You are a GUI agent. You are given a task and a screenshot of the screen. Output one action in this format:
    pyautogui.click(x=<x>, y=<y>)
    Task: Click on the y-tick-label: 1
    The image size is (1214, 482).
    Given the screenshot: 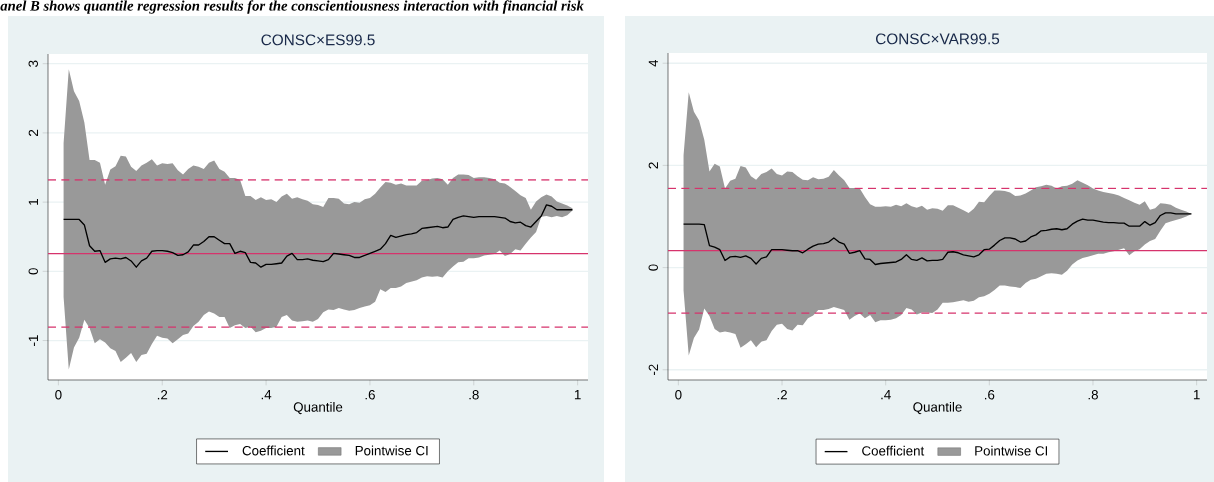 What is the action you would take?
    pyautogui.click(x=33, y=202)
    